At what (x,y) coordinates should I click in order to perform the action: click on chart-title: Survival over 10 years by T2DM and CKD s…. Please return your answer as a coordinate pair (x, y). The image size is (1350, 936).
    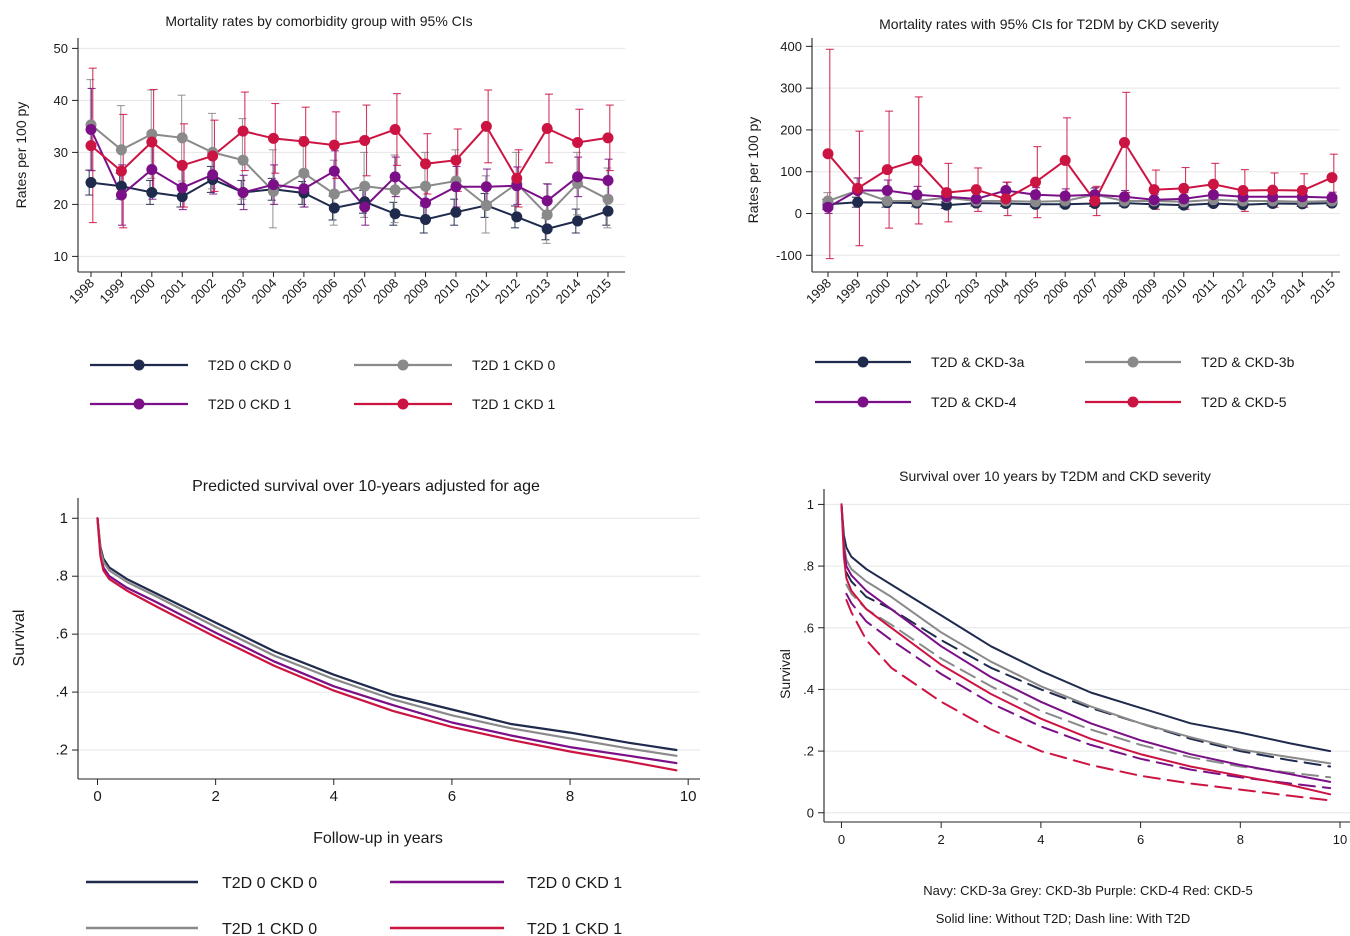
    Looking at the image, I should click on (1055, 476).